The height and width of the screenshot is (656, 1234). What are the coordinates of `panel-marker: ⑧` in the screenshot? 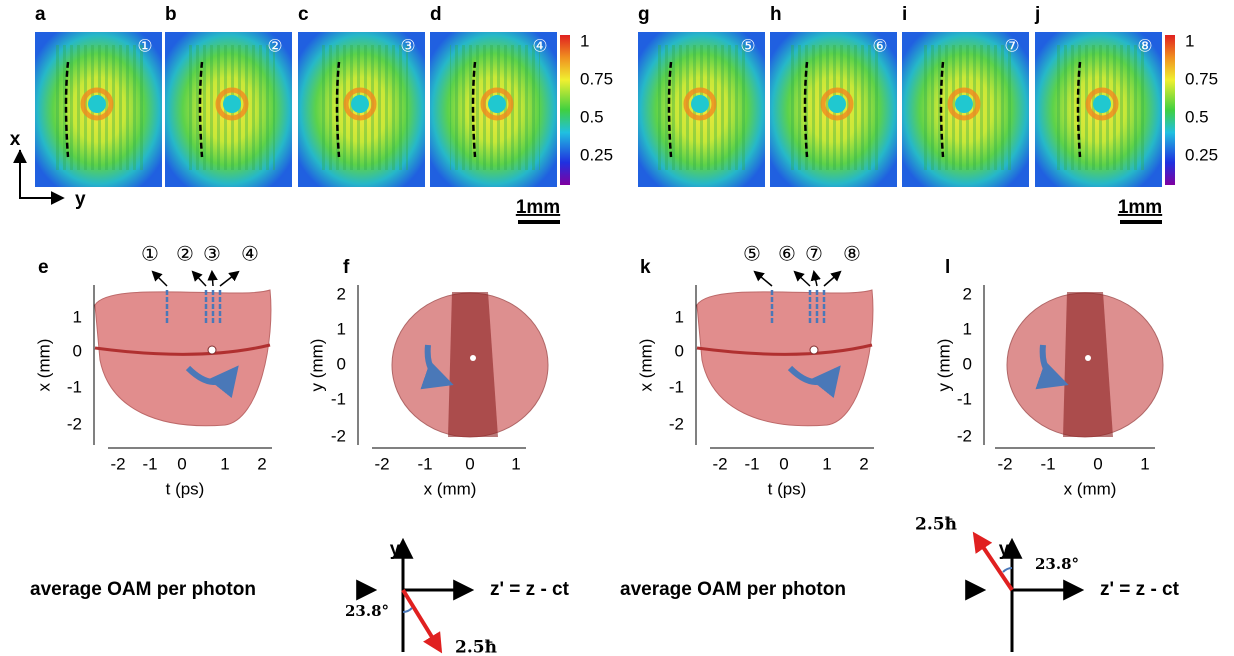 It's located at (1144, 45).